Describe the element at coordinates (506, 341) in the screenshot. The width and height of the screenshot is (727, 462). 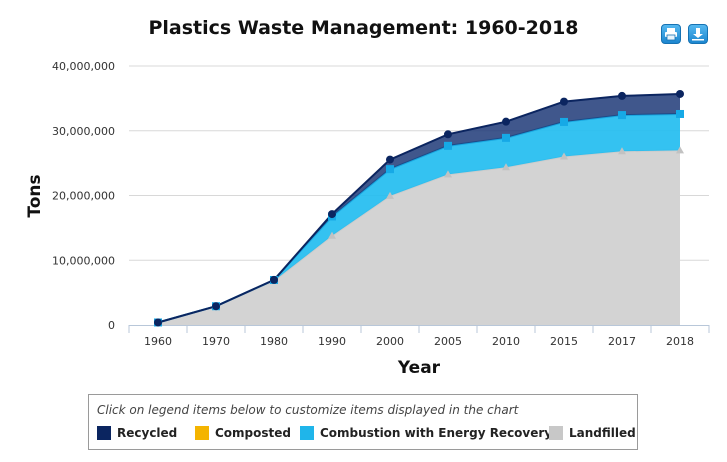
I see `x-tick-label: 2010` at that location.